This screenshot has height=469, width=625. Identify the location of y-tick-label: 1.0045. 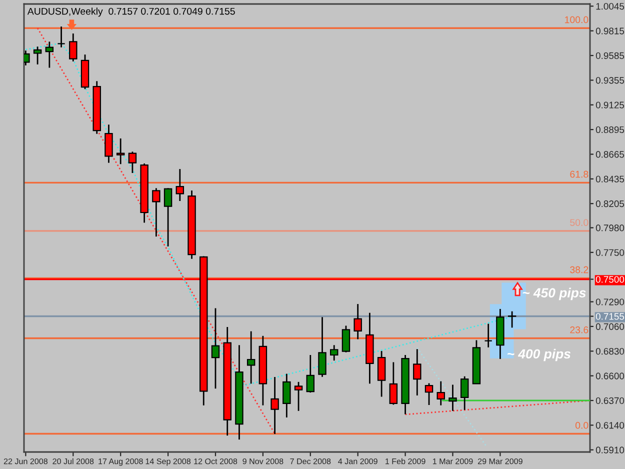
(610, 6).